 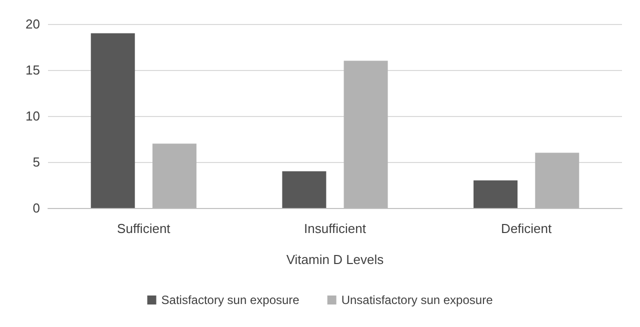 What do you see at coordinates (36, 162) in the screenshot?
I see `y-tick-label: 5` at bounding box center [36, 162].